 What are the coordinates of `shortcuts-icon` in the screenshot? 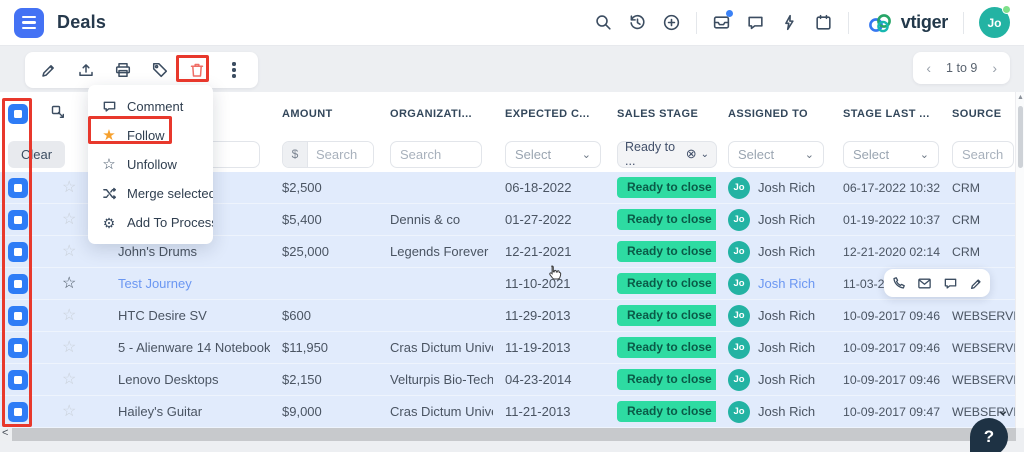 It's located at (789, 22).